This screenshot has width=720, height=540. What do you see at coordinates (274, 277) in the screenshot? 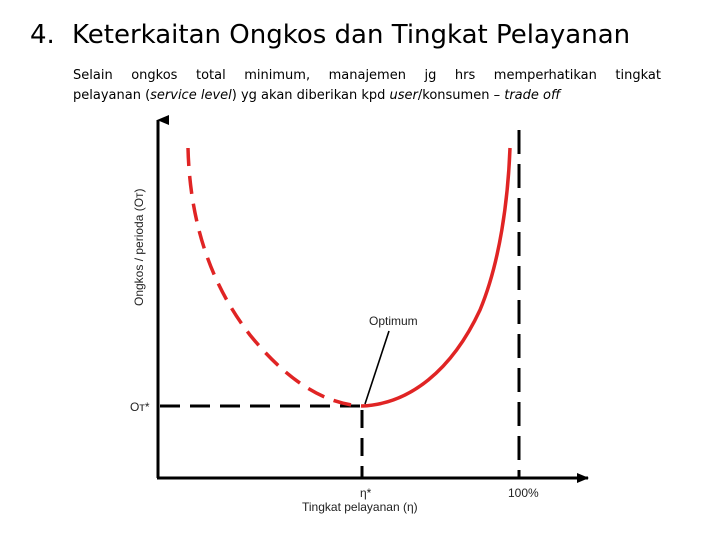
I see `total-cost-curve-left` at bounding box center [274, 277].